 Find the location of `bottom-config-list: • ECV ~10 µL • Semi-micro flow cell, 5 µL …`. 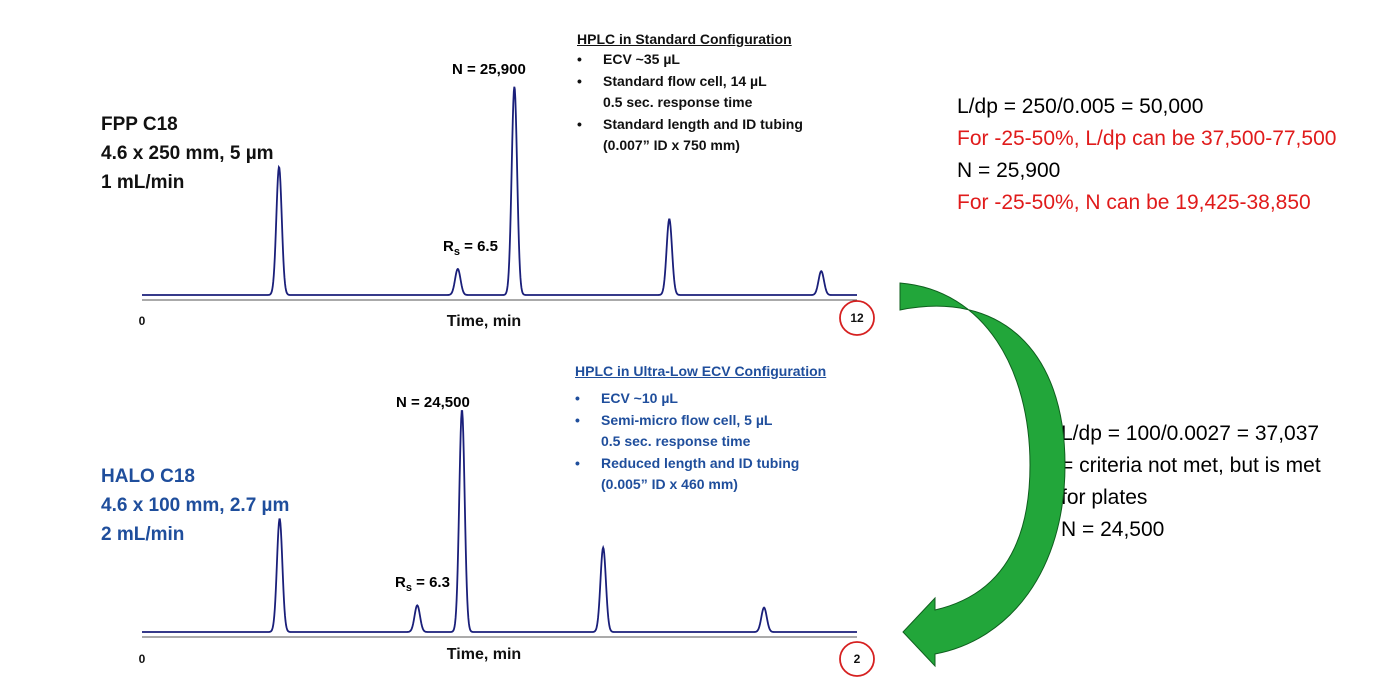

bottom-config-list: • ECV ~10 µL • Semi-micro flow cell, 5 µL … is located at coordinates (700, 442).